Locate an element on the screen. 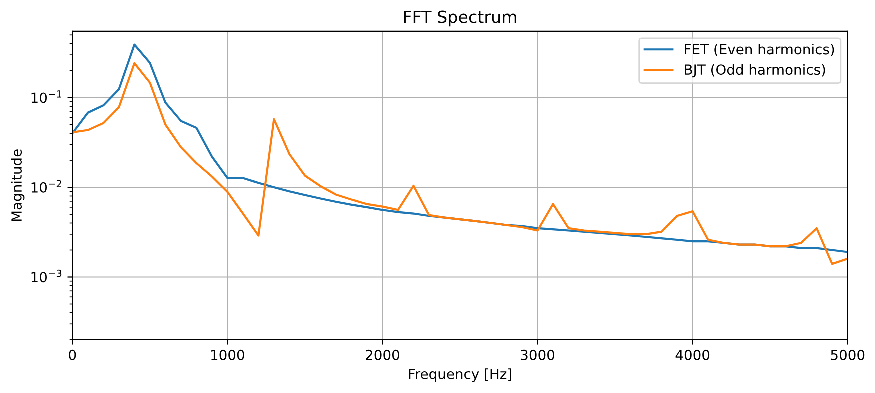  x-tick-label: 4000 is located at coordinates (693, 355).